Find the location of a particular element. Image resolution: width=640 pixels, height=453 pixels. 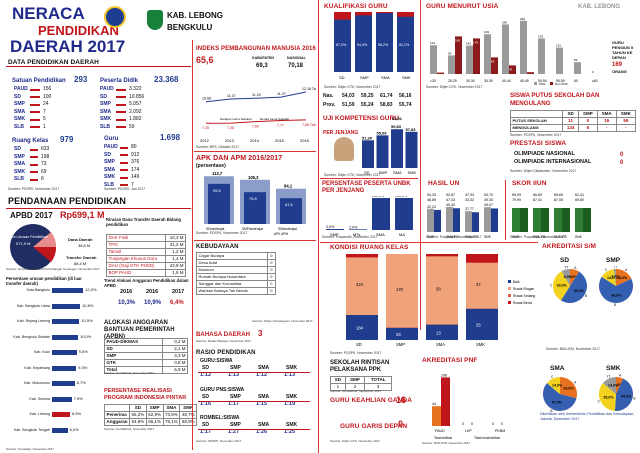

iiun-nas: 65,99 is located at coordinates (516, 195).